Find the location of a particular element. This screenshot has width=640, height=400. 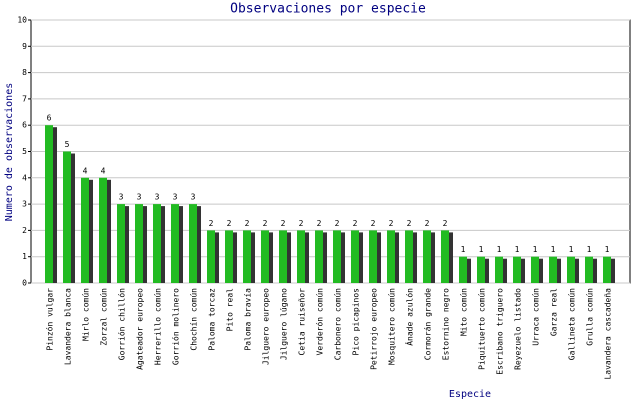

x-tick-label: Gorrión molinero is located at coordinates (176, 326).